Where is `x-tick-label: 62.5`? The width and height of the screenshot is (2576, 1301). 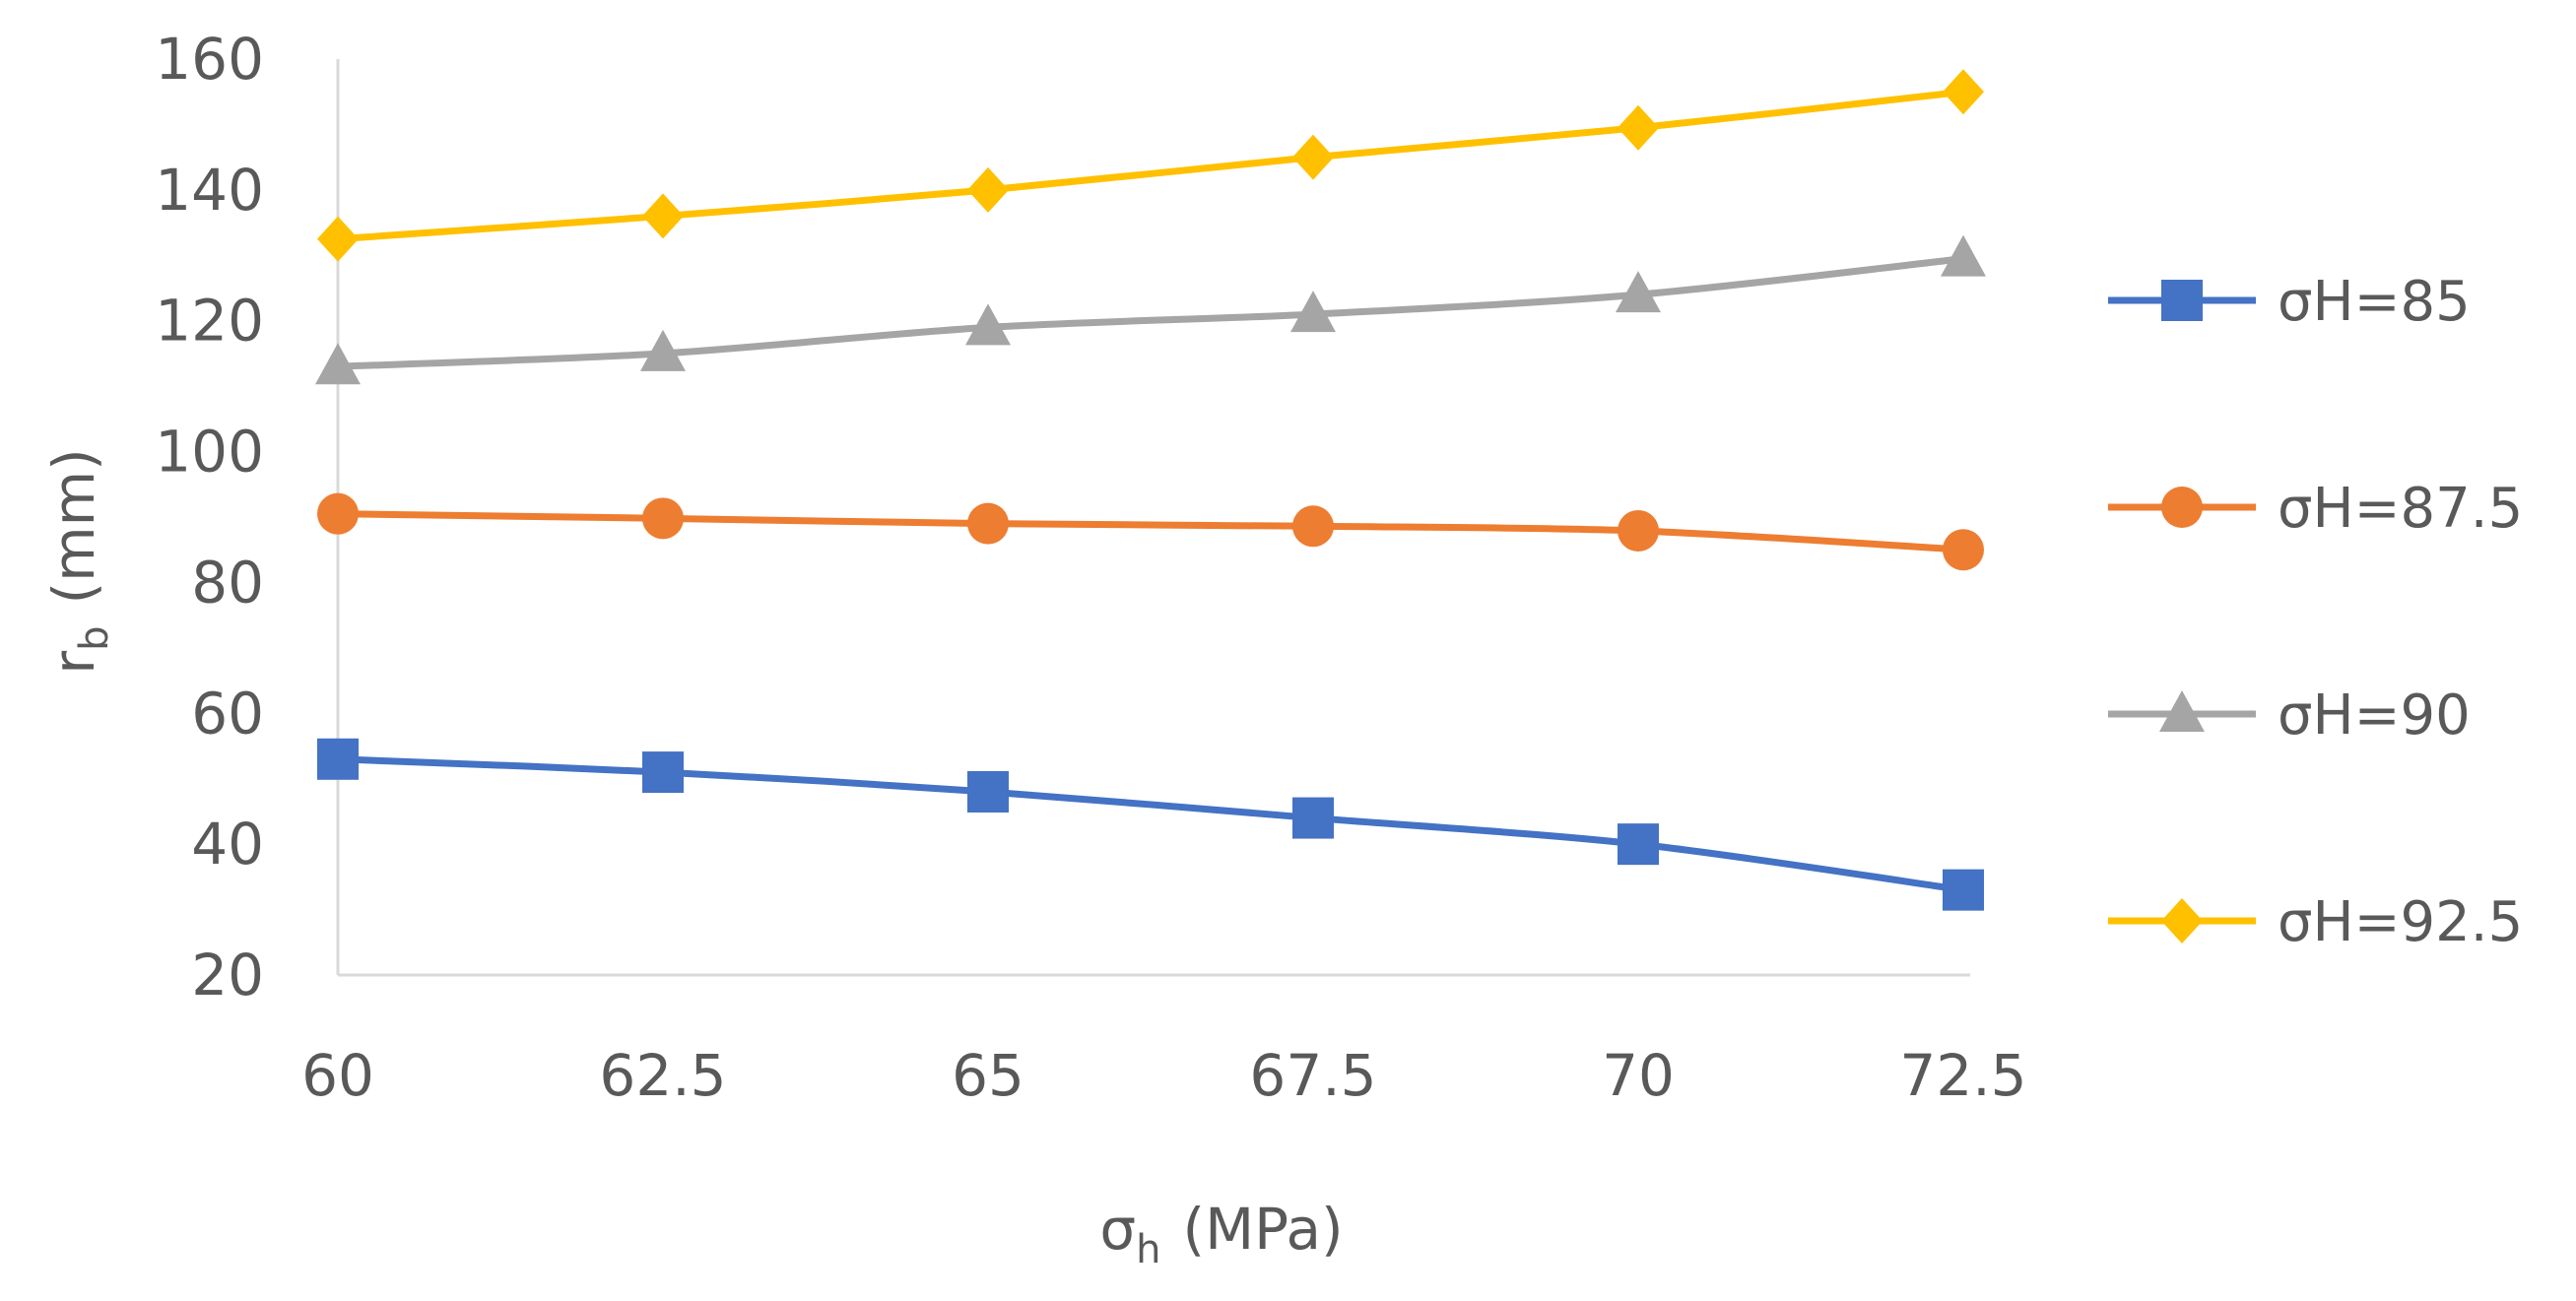 x-tick-label: 62.5 is located at coordinates (662, 1075).